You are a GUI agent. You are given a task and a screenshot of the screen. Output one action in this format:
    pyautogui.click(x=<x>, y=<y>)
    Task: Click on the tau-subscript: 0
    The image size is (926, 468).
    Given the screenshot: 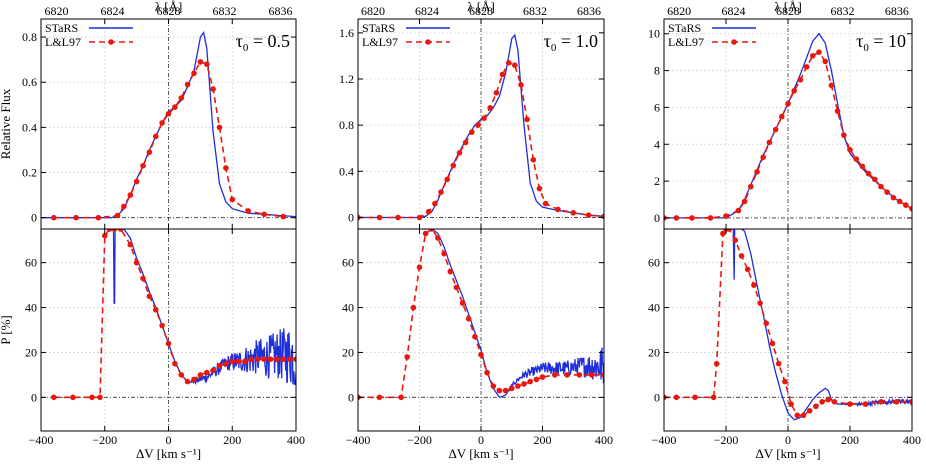 What is the action you would take?
    pyautogui.click(x=554, y=48)
    